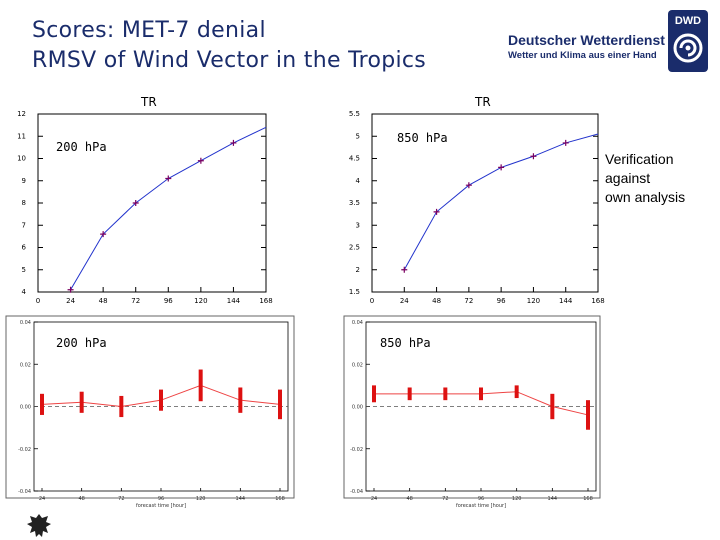 The height and width of the screenshot is (540, 720). What do you see at coordinates (354, 203) in the screenshot?
I see `y-tick-label: 3.5` at bounding box center [354, 203].